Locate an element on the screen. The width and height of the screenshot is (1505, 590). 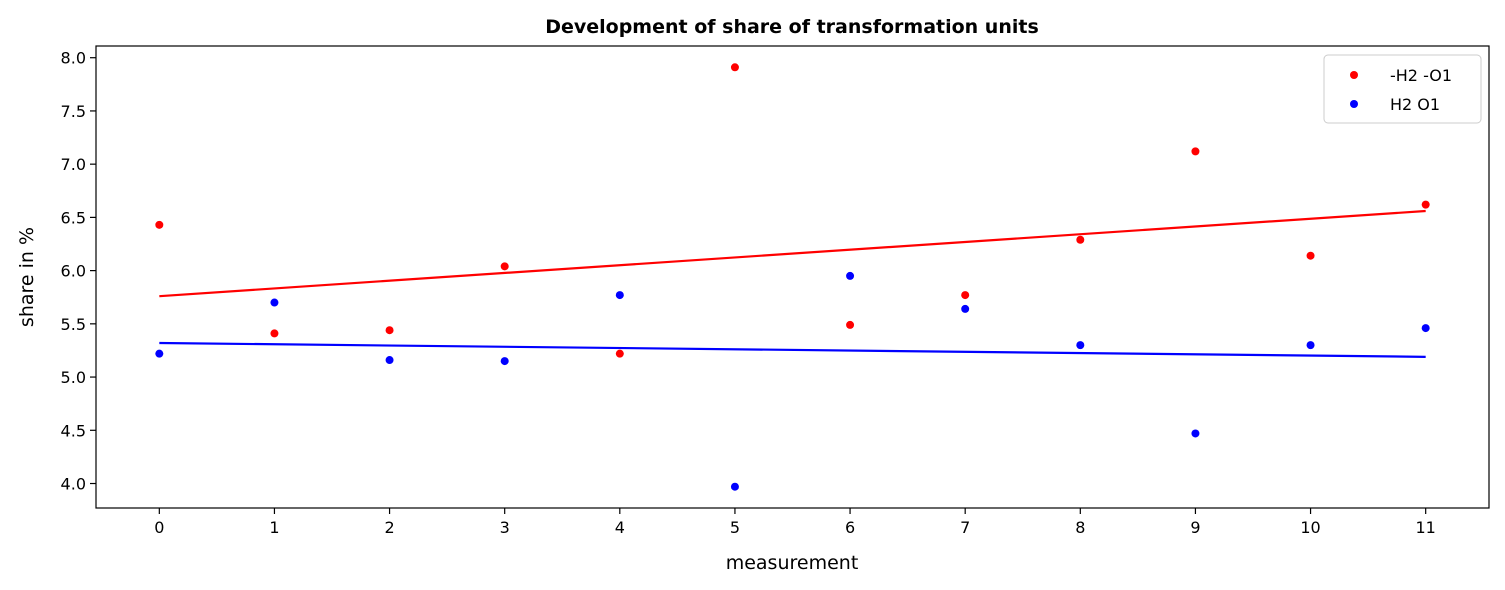
x-tick-label: 7 is located at coordinates (965, 527).